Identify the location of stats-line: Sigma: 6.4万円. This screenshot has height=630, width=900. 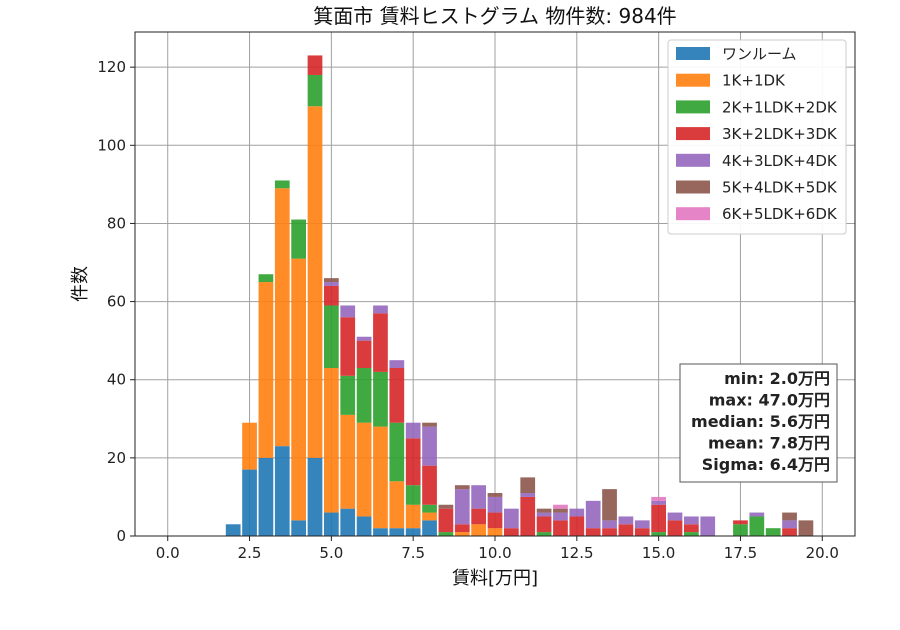
(766, 464).